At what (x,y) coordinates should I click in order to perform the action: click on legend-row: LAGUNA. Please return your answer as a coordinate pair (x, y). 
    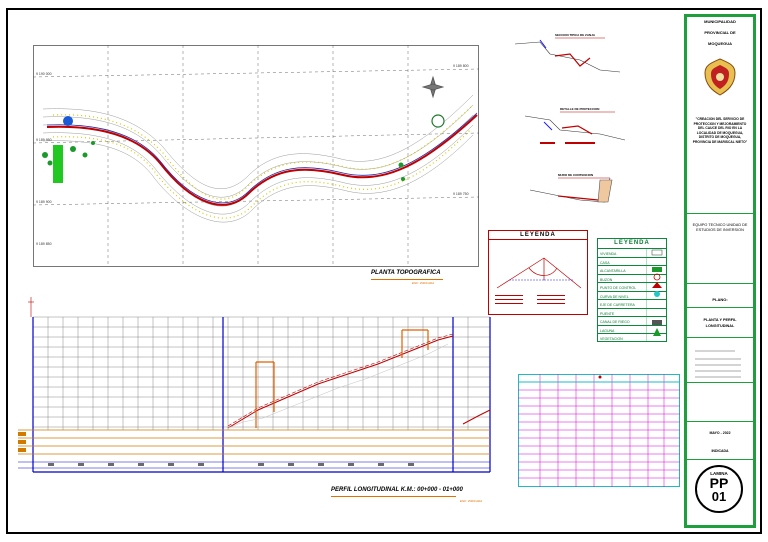
    Looking at the image, I should click on (632, 330).